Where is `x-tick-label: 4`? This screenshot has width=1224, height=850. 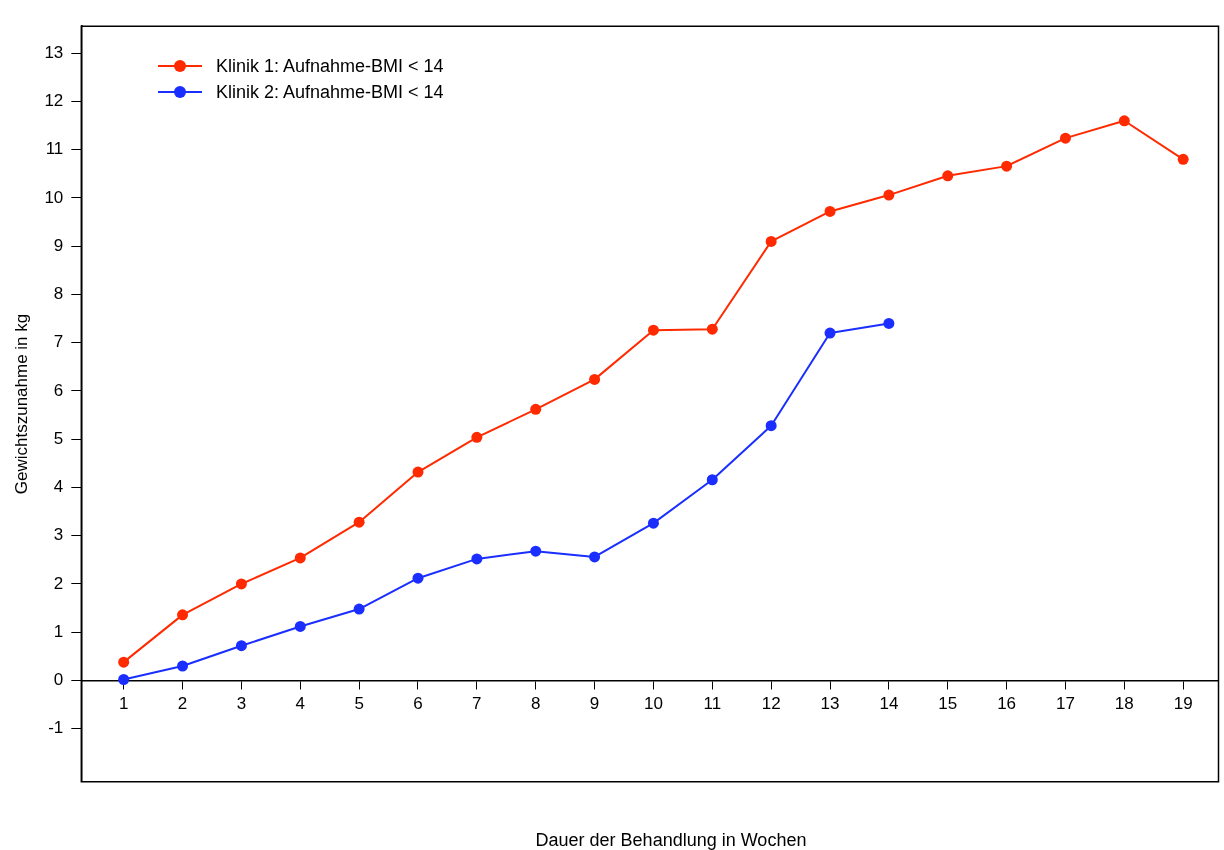
x-tick-label: 4 is located at coordinates (300, 704).